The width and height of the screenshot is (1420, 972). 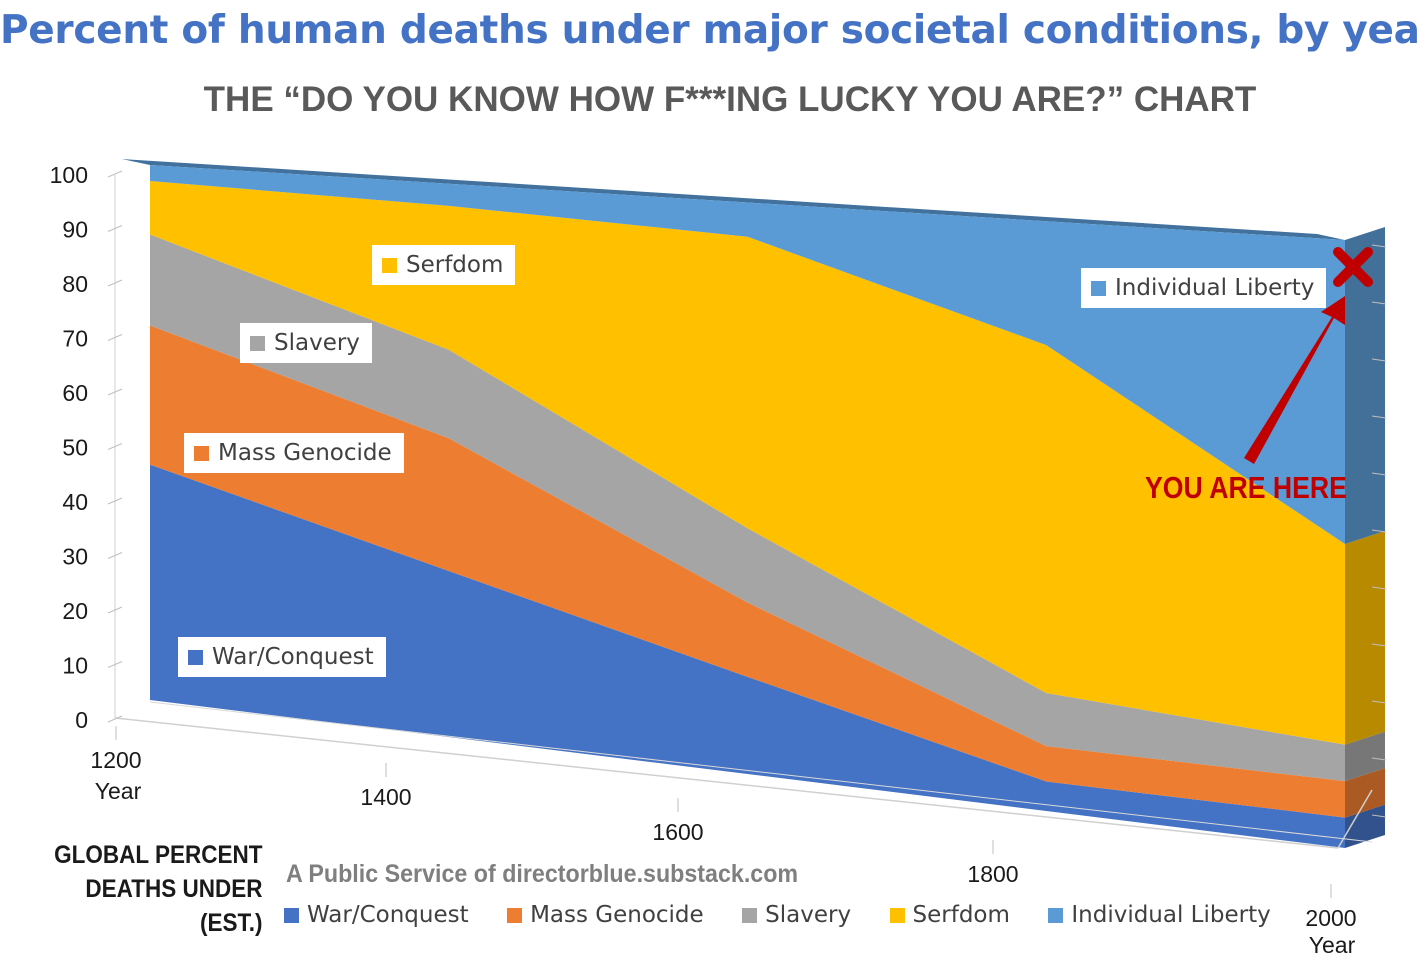 I want to click on legend-item-war-conquest: War/Conquest, so click(x=376, y=915).